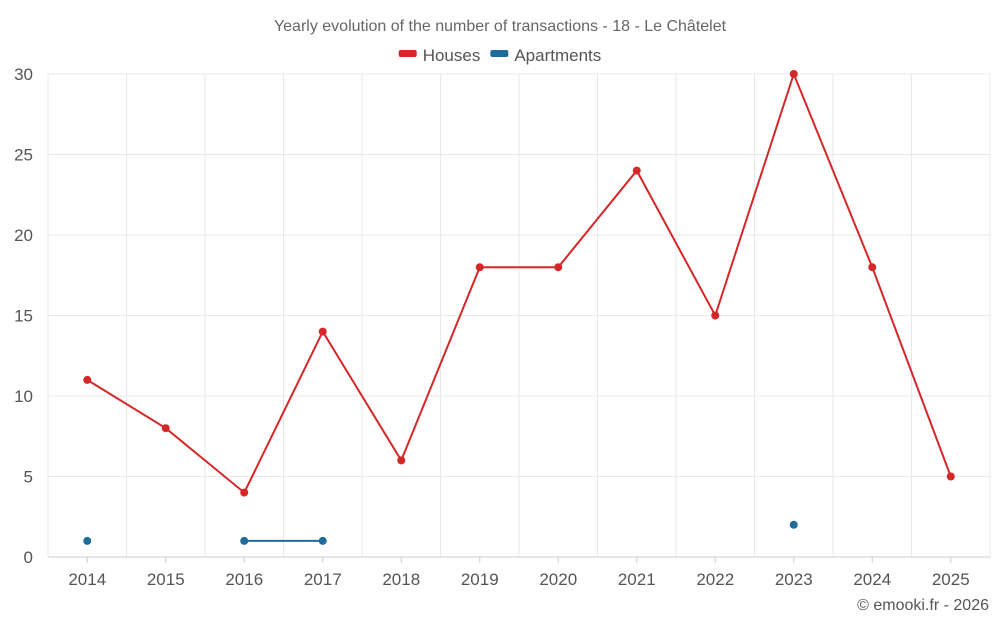 The width and height of the screenshot is (1000, 625). Describe the element at coordinates (558, 579) in the screenshot. I see `x-tick-label: 2020` at that location.